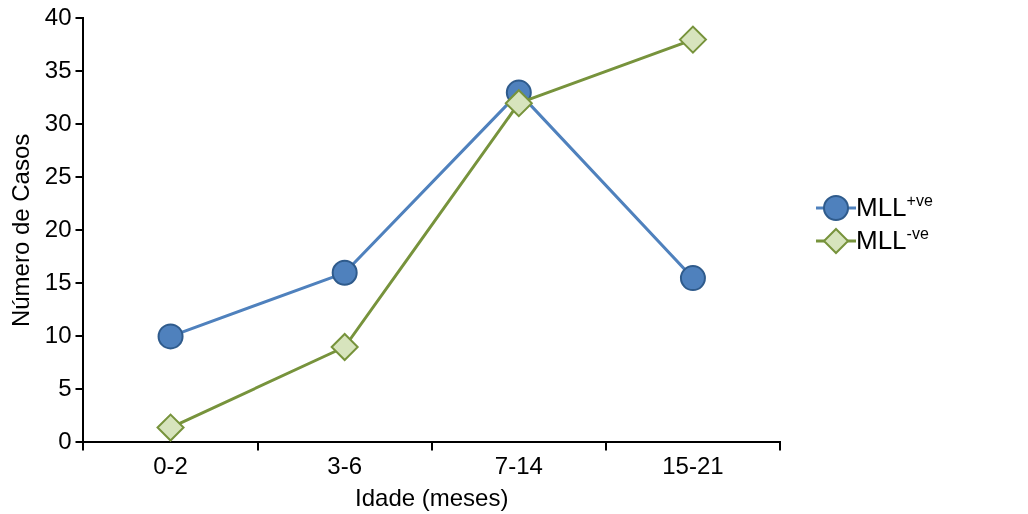 Image resolution: width=1028 pixels, height=514 pixels. I want to click on legend-label: MLL$^{+ve}$, so click(894, 207).